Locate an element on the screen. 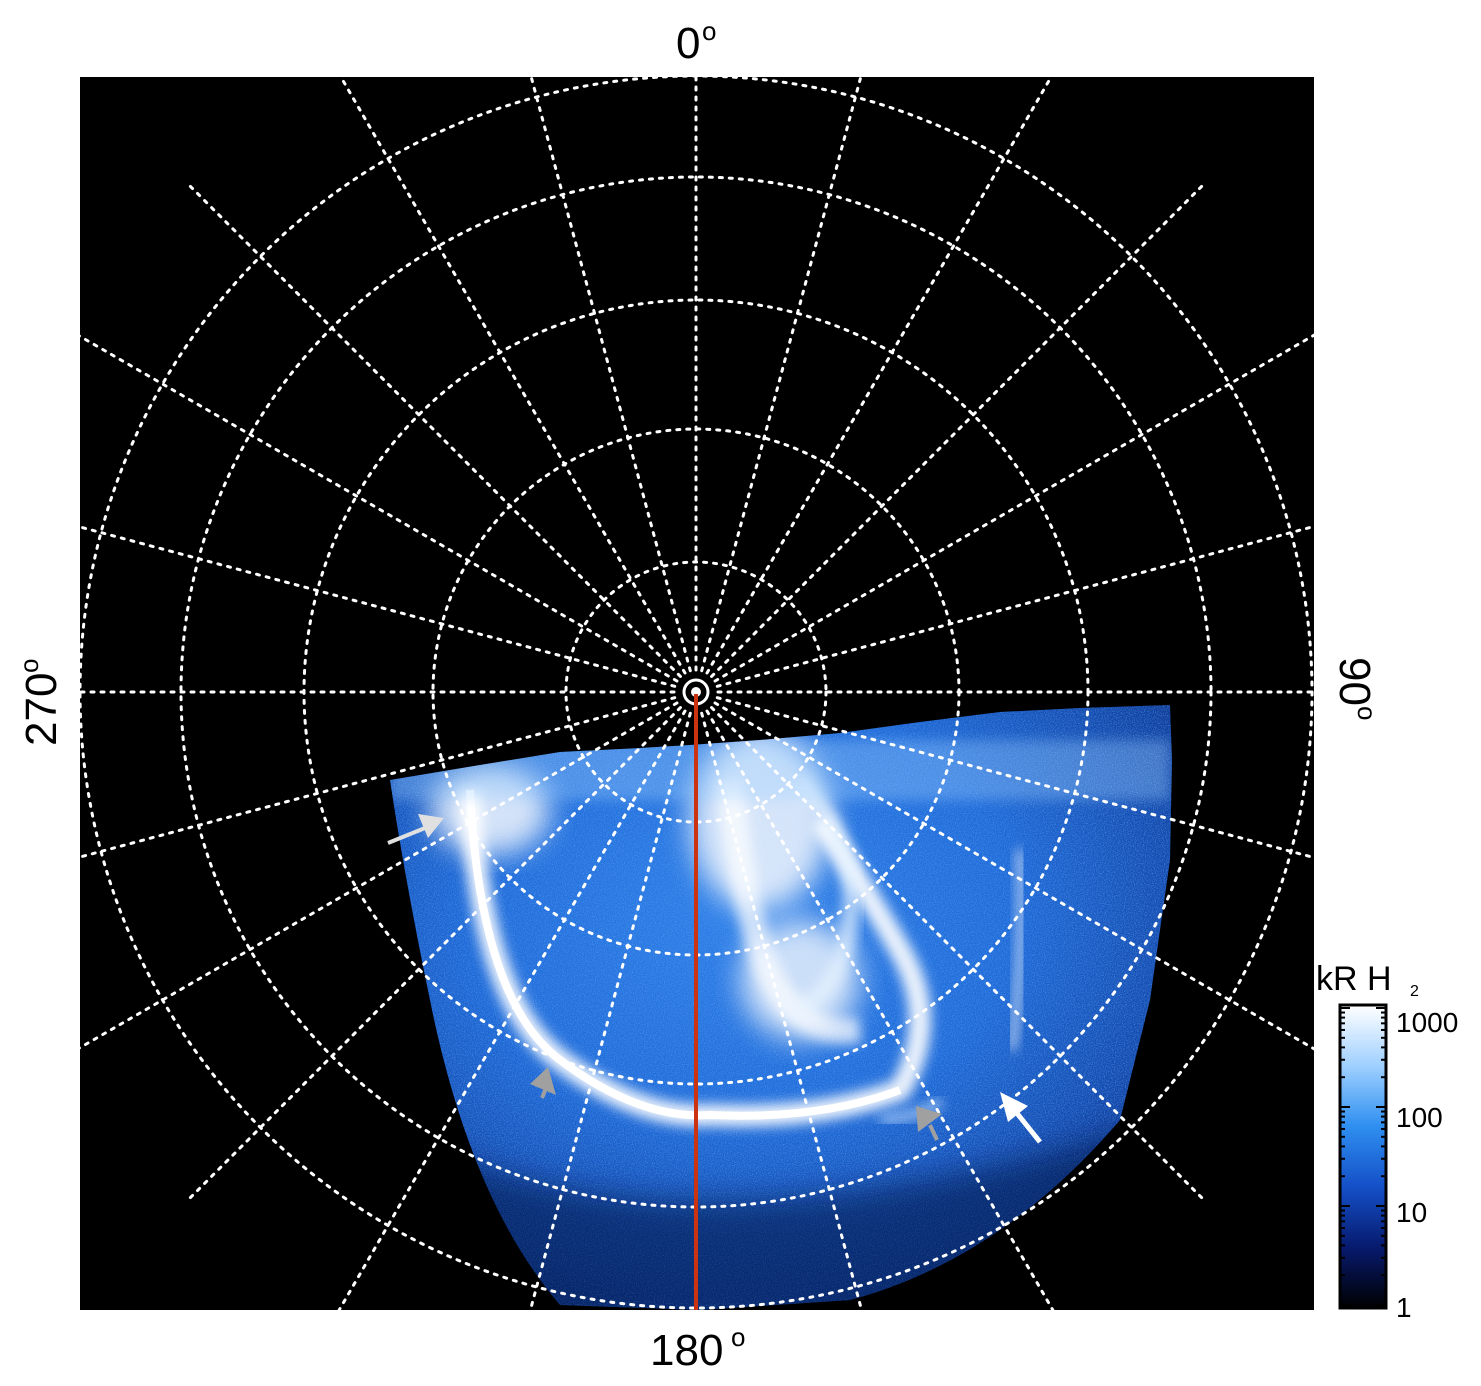 This screenshot has width=1481, height=1386. arrow-white-upper-left is located at coordinates (415, 829).